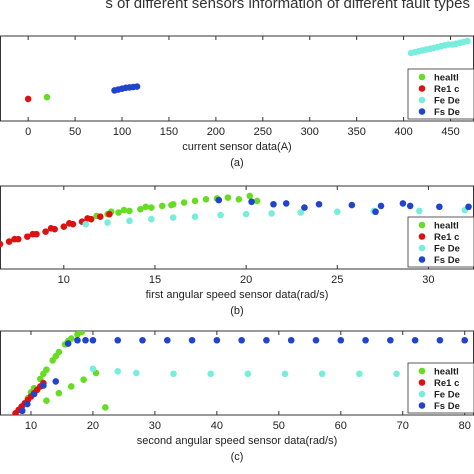 This screenshot has height=474, width=474. Describe the element at coordinates (122, 132) in the screenshot. I see `x-tick-label: 100` at that location.